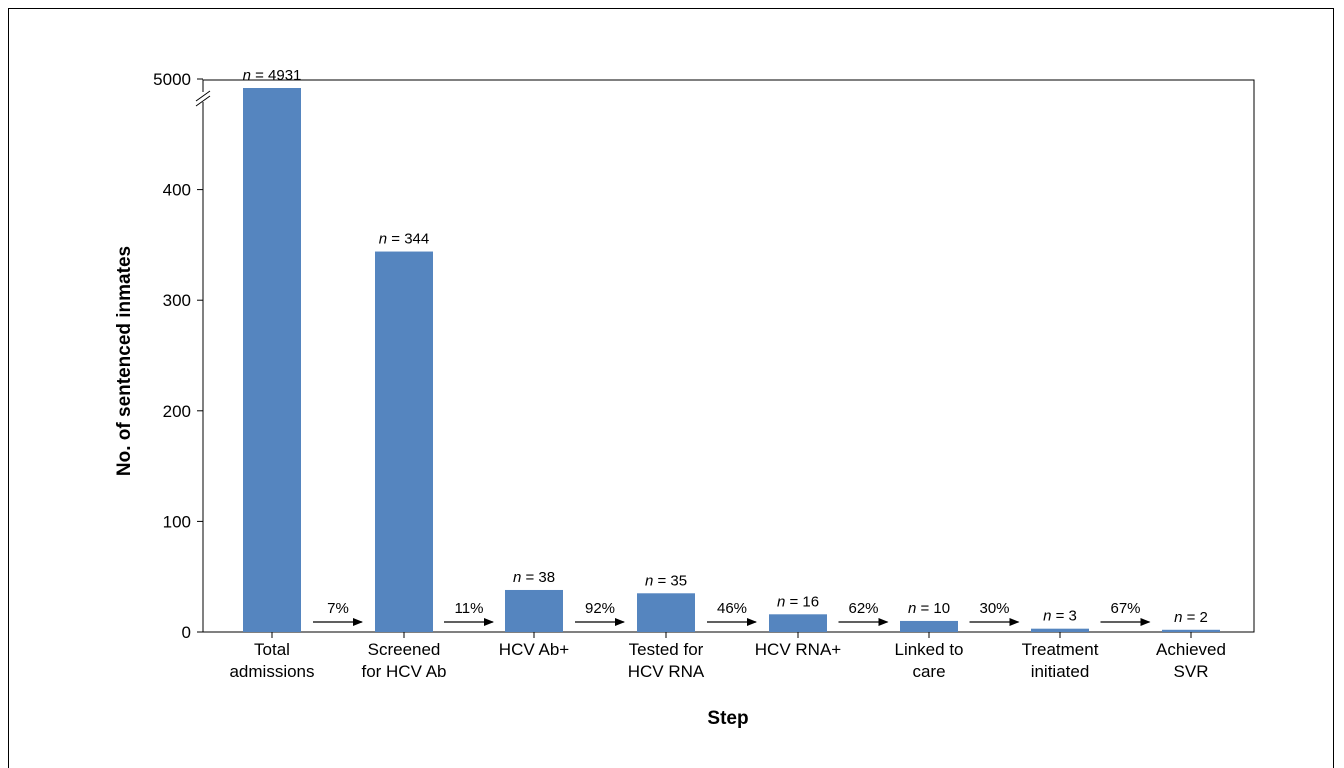  Describe the element at coordinates (1191, 649) in the screenshot. I see `x-tick-label: Achieved` at that location.